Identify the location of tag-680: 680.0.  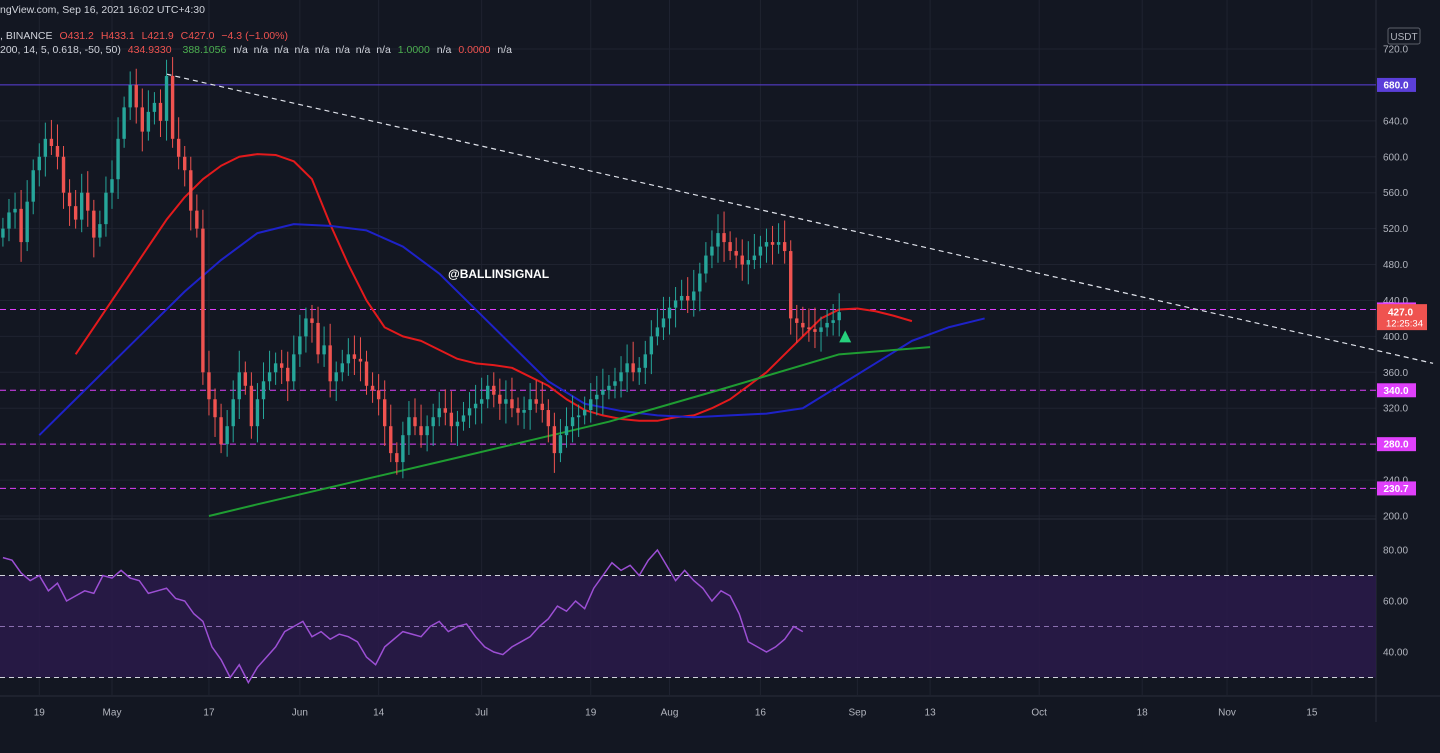
(1395, 85).